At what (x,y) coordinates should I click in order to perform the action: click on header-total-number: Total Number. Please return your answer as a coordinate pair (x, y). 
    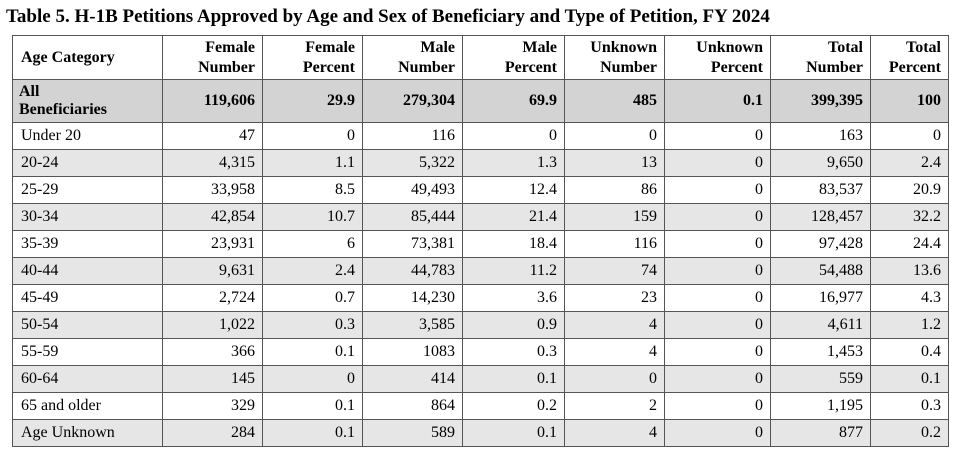
    Looking at the image, I should click on (820, 57).